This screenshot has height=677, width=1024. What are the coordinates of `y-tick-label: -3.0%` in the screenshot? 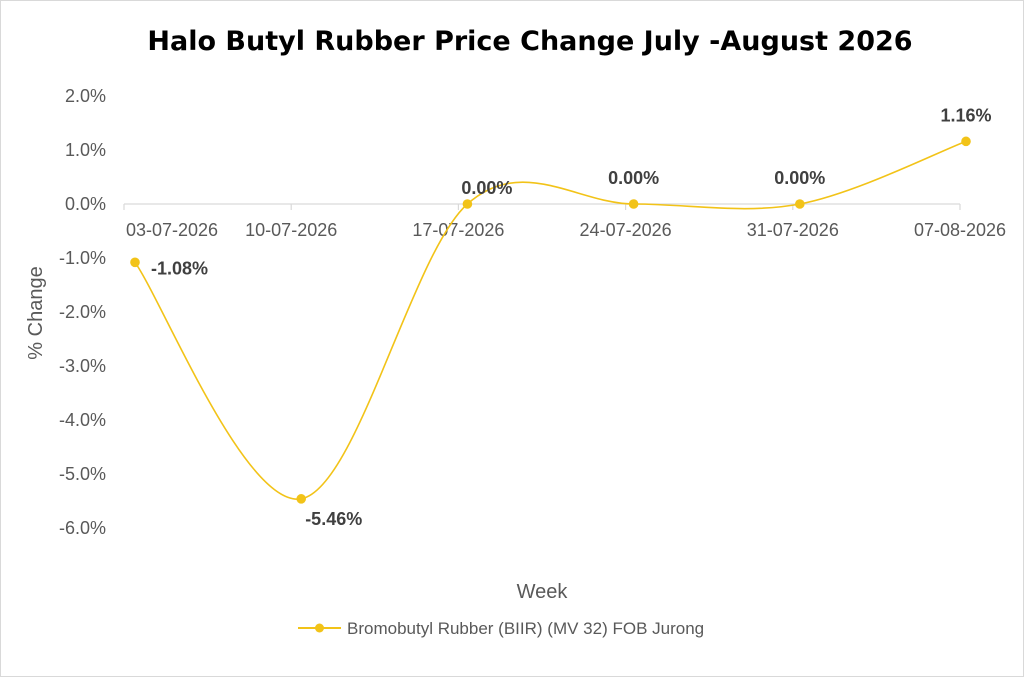 It's located at (82, 366).